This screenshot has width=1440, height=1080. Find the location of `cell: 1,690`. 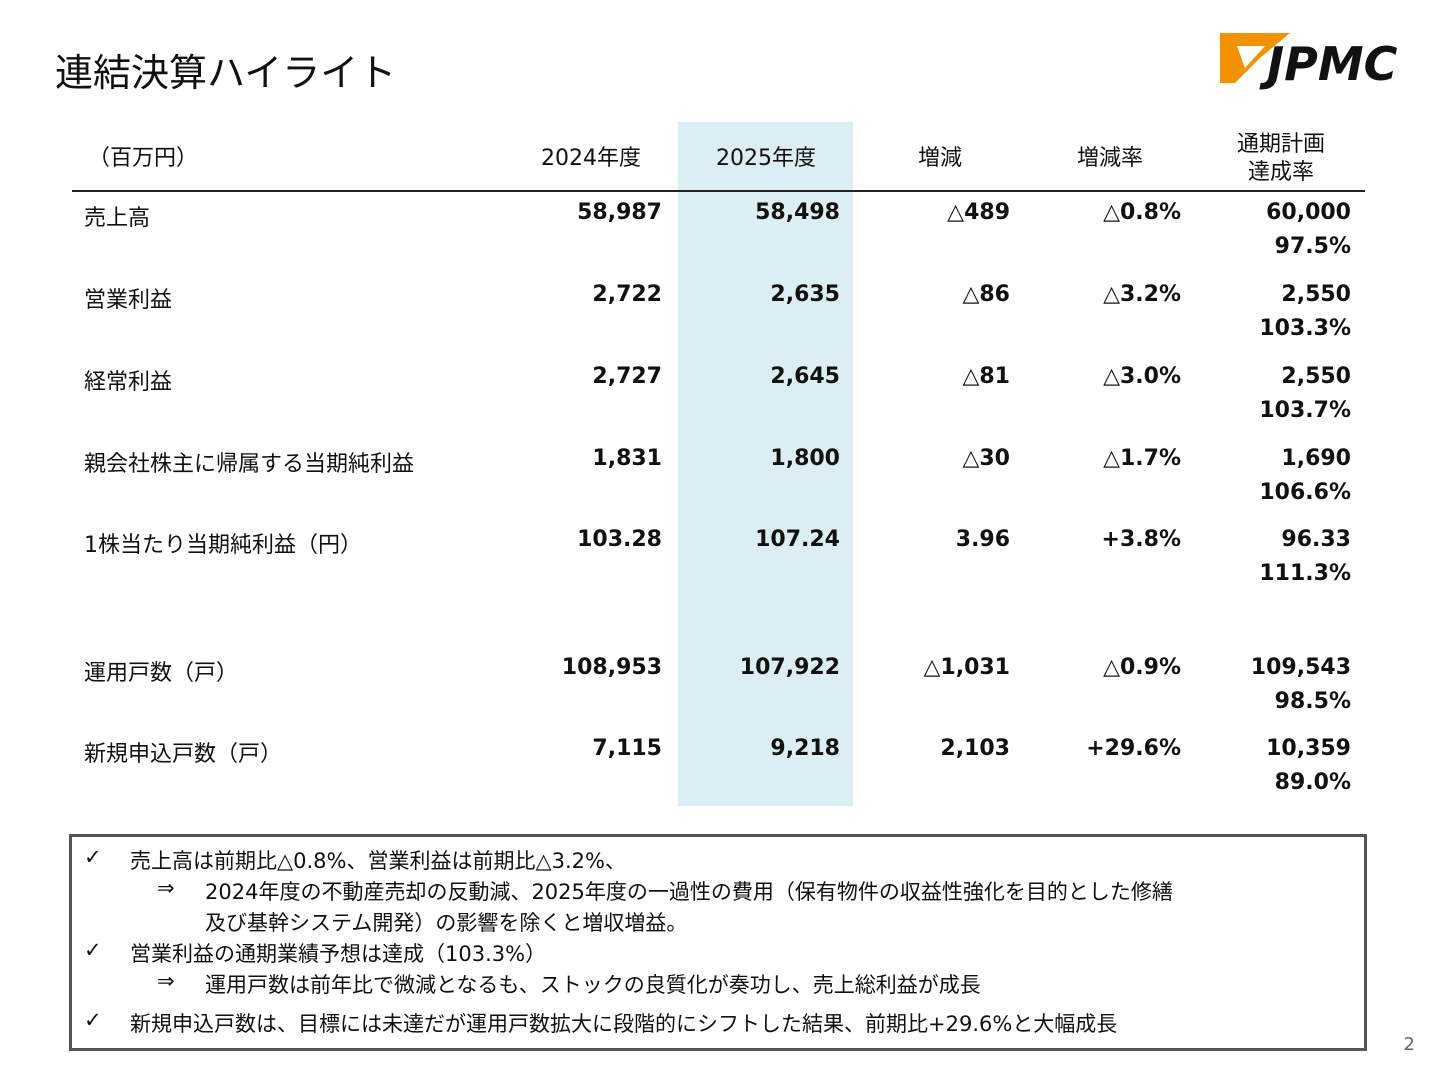

cell: 1,690 is located at coordinates (1316, 458).